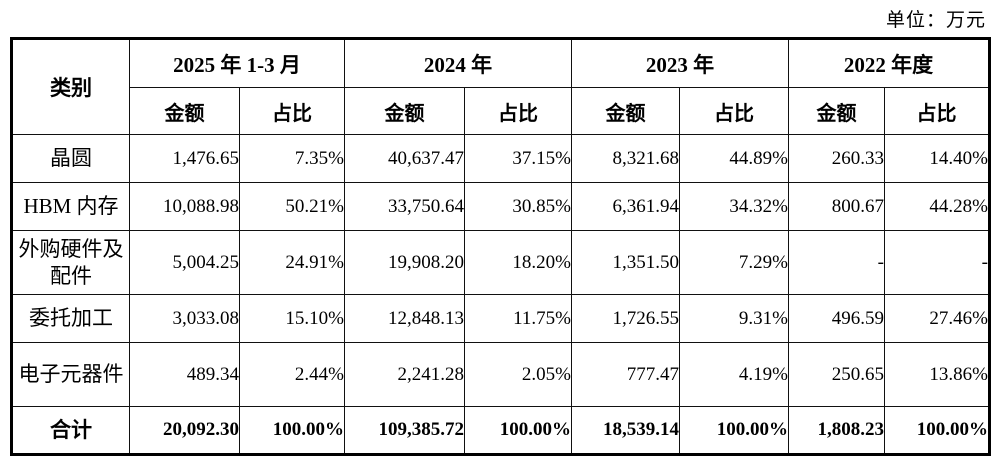 The height and width of the screenshot is (464, 1000). I want to click on amount-cell: 777.47, so click(625, 374).